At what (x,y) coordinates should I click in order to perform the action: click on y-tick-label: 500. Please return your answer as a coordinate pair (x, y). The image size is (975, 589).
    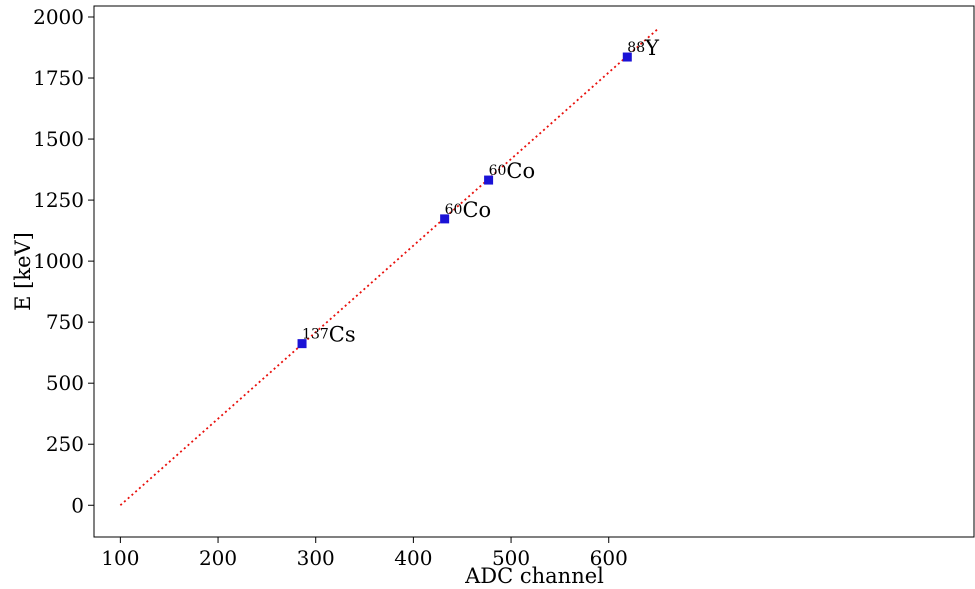
    Looking at the image, I should click on (65, 383).